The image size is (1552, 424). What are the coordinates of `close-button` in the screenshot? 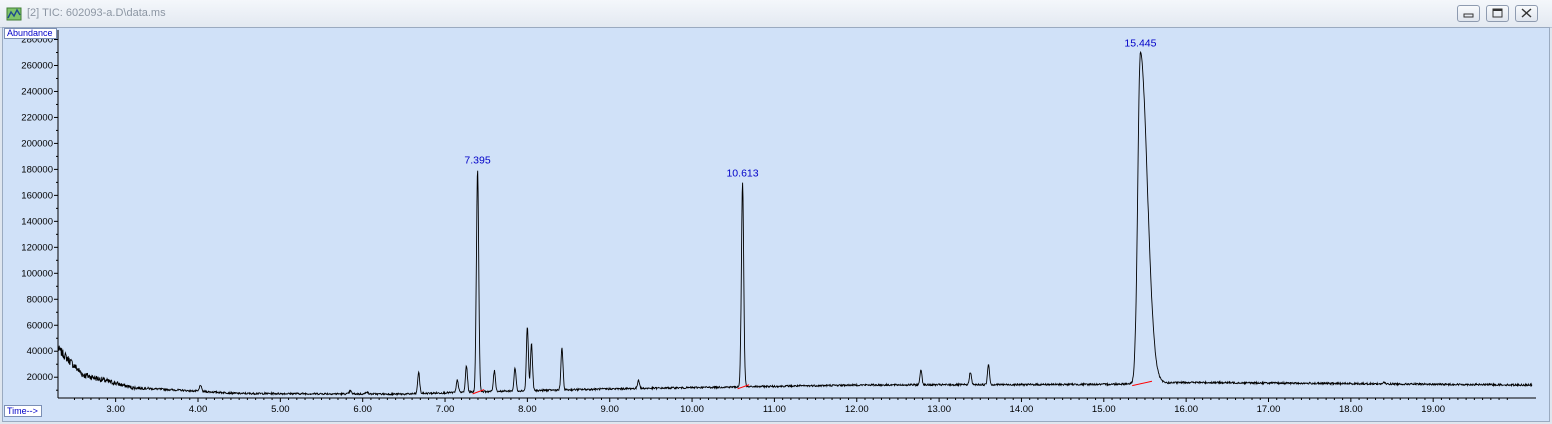 It's located at (1526, 13).